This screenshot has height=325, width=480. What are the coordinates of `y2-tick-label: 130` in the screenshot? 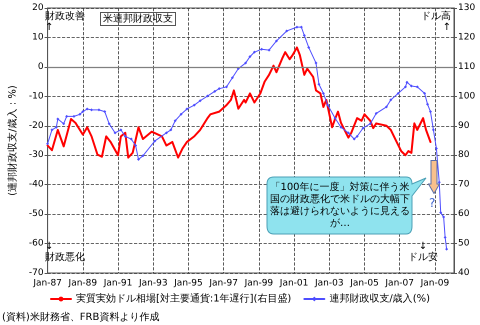 It's located at (467, 8).